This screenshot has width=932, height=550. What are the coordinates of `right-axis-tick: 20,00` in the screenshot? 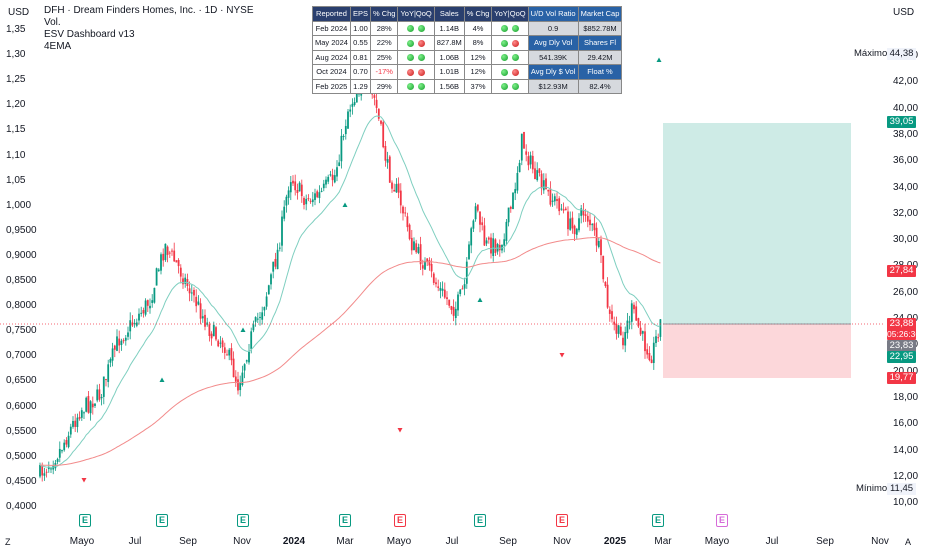 It's located at (905, 371).